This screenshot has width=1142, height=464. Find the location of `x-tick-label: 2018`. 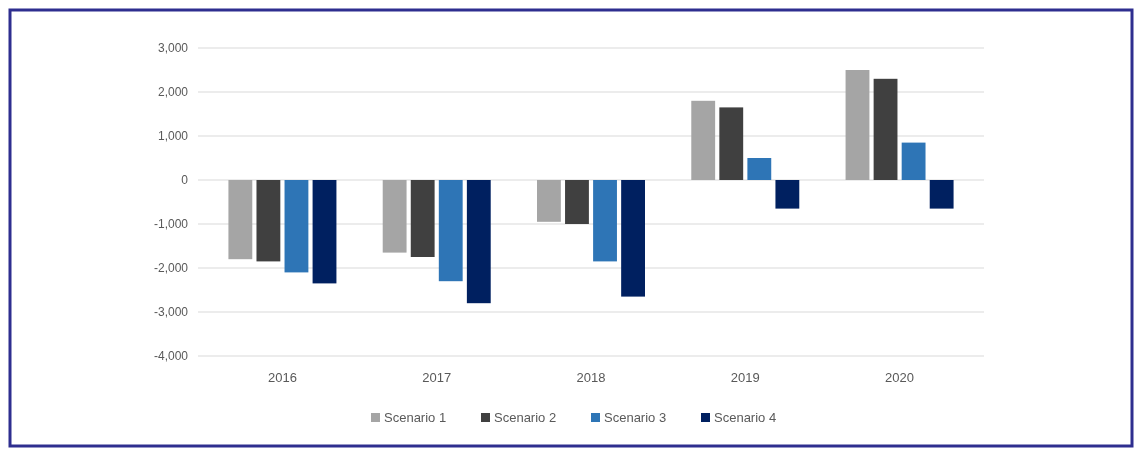

x-tick-label: 2018 is located at coordinates (591, 377).